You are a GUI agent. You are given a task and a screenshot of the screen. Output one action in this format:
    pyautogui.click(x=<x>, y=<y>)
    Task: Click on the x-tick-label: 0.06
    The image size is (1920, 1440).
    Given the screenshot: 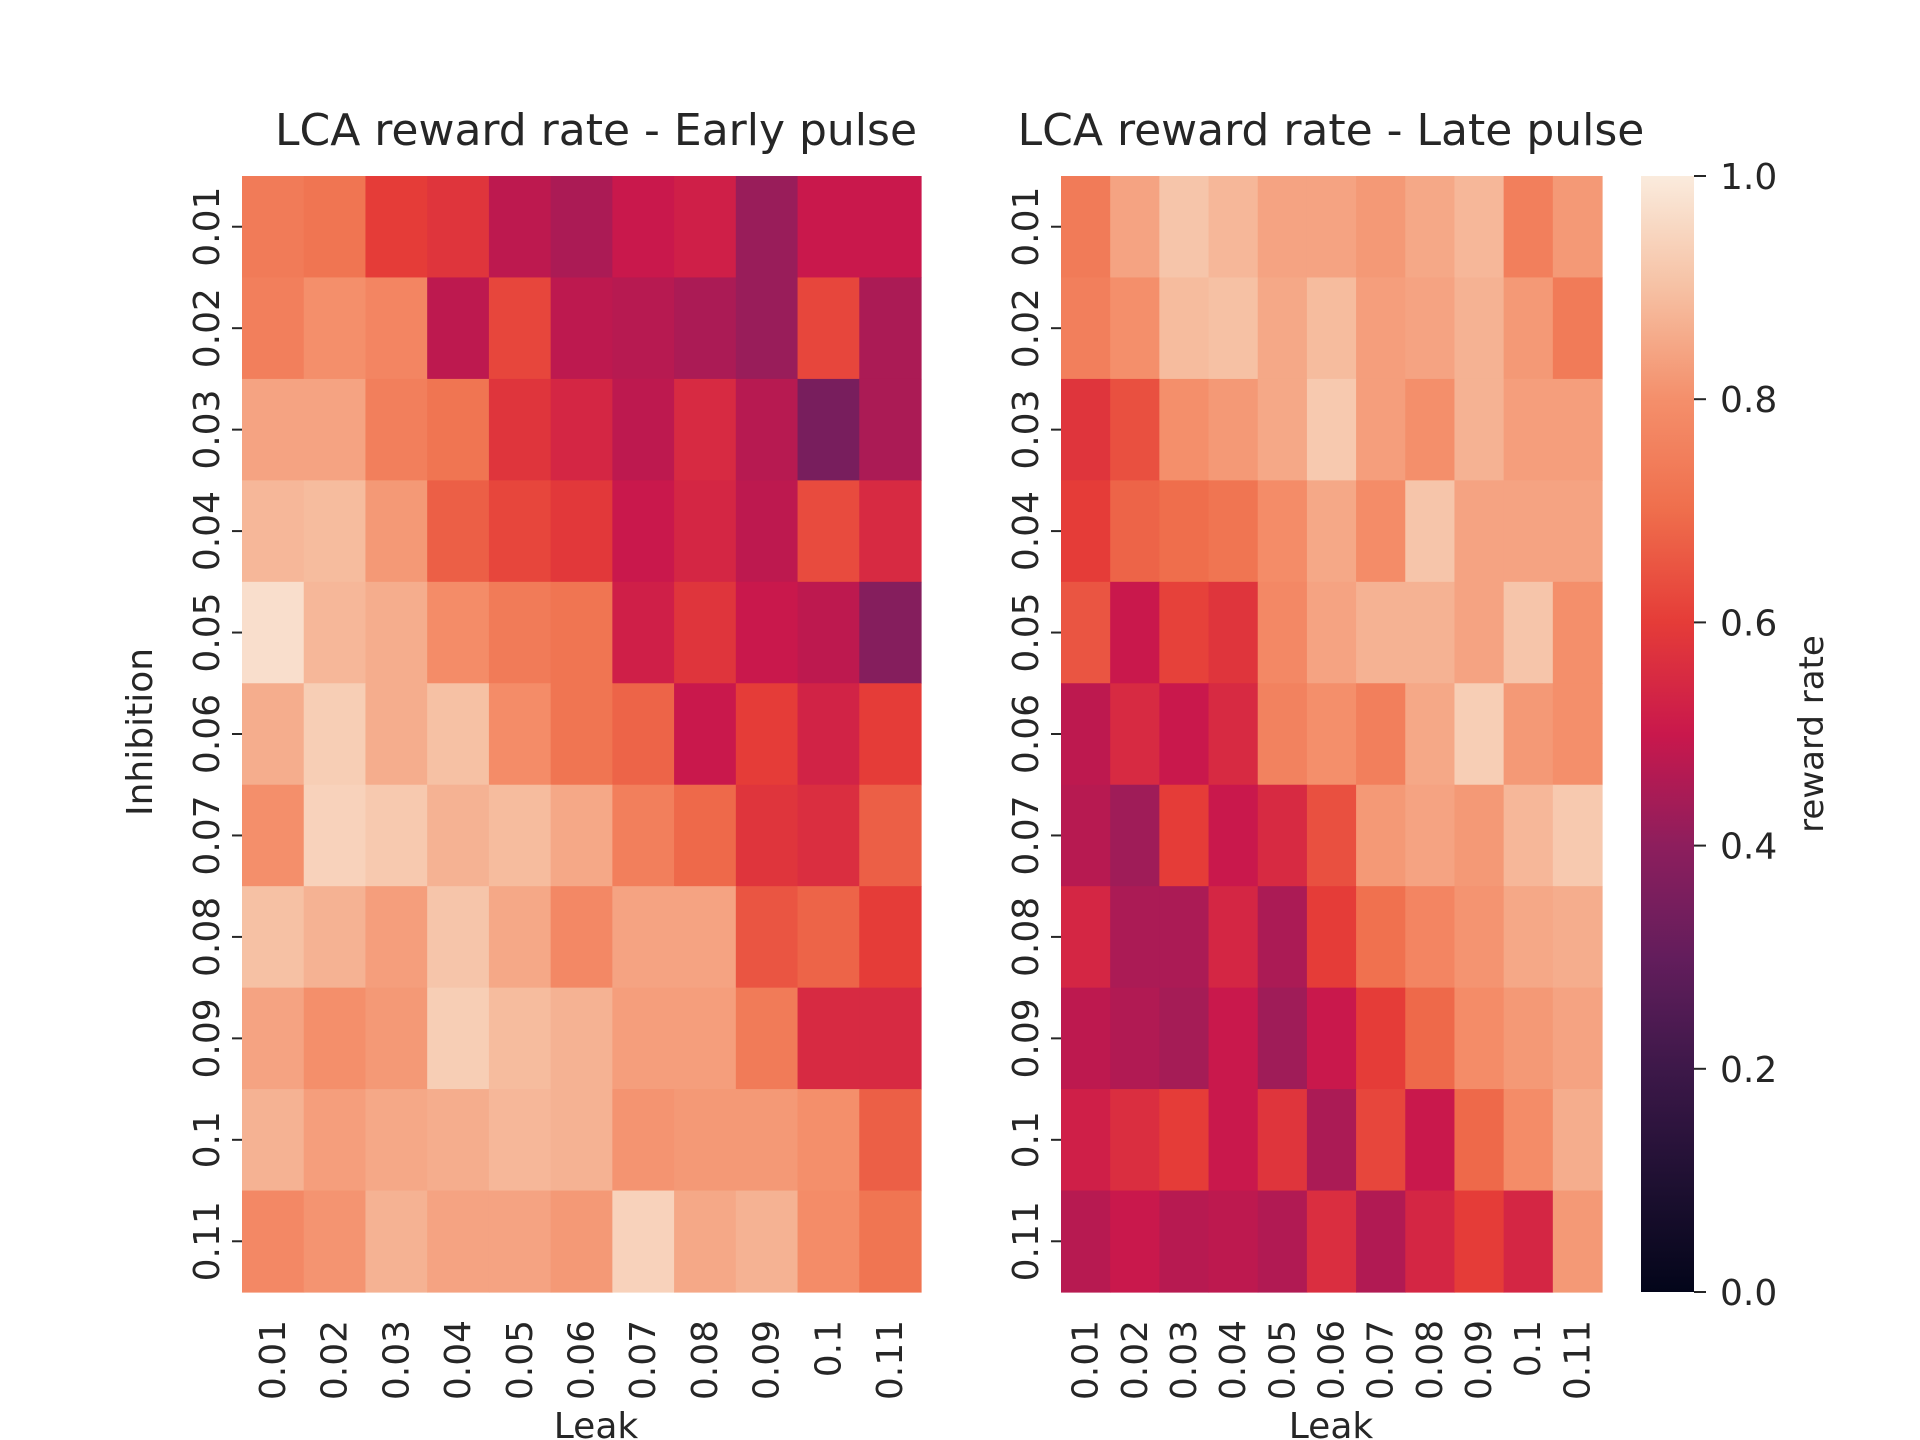 What is the action you would take?
    pyautogui.click(x=582, y=1360)
    